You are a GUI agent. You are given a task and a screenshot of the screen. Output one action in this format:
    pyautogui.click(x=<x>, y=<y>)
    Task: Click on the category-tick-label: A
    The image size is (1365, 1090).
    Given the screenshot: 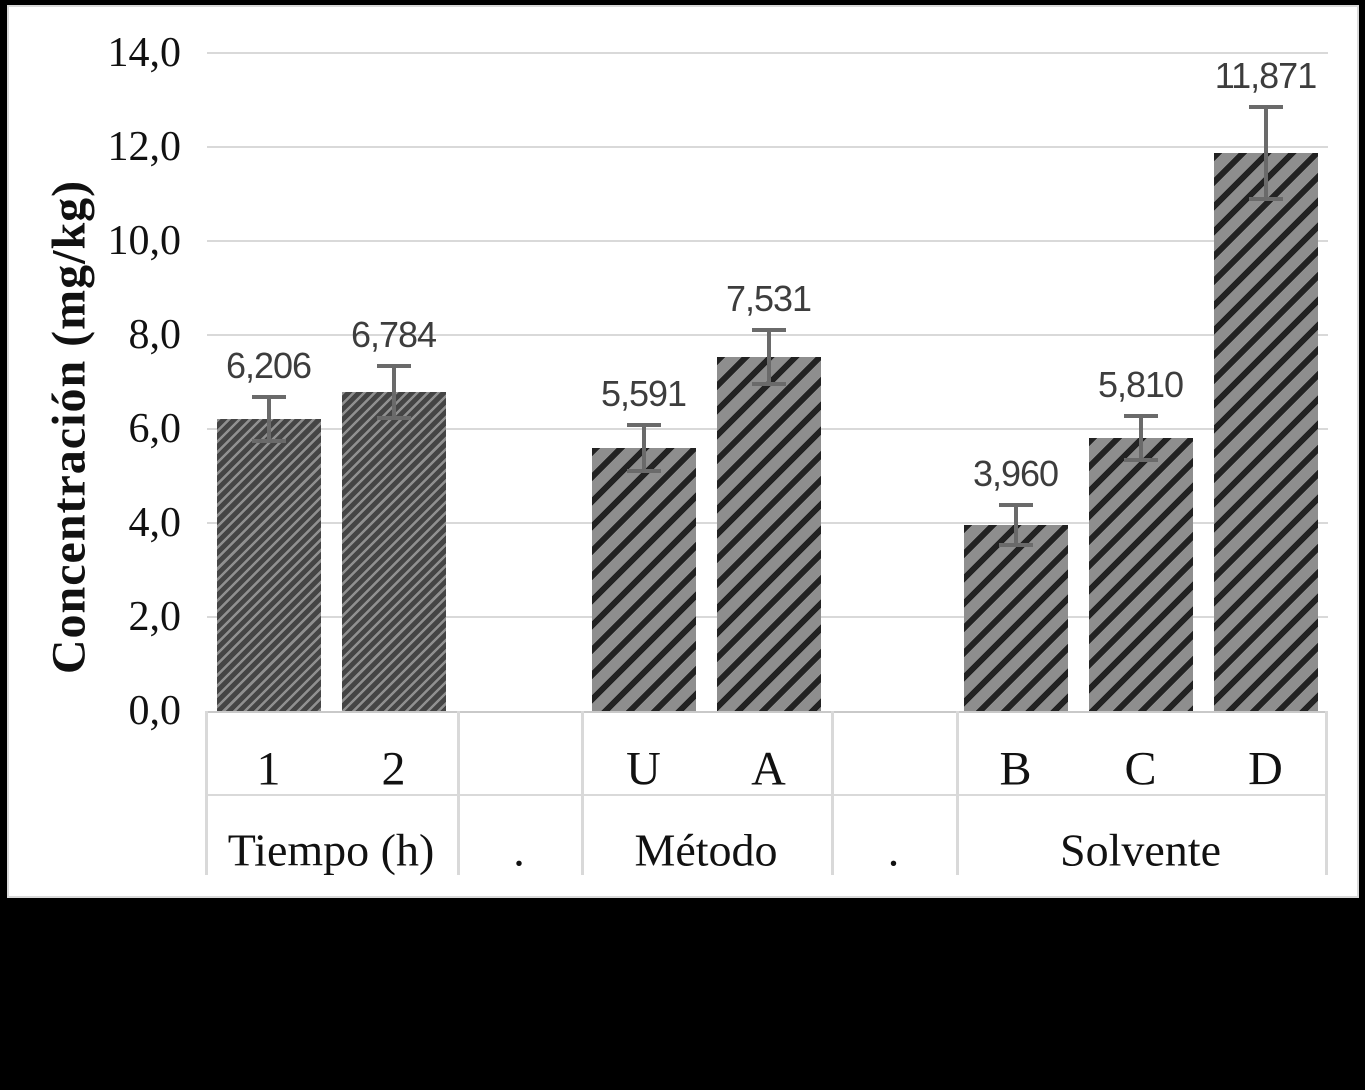 What is the action you would take?
    pyautogui.click(x=768, y=769)
    